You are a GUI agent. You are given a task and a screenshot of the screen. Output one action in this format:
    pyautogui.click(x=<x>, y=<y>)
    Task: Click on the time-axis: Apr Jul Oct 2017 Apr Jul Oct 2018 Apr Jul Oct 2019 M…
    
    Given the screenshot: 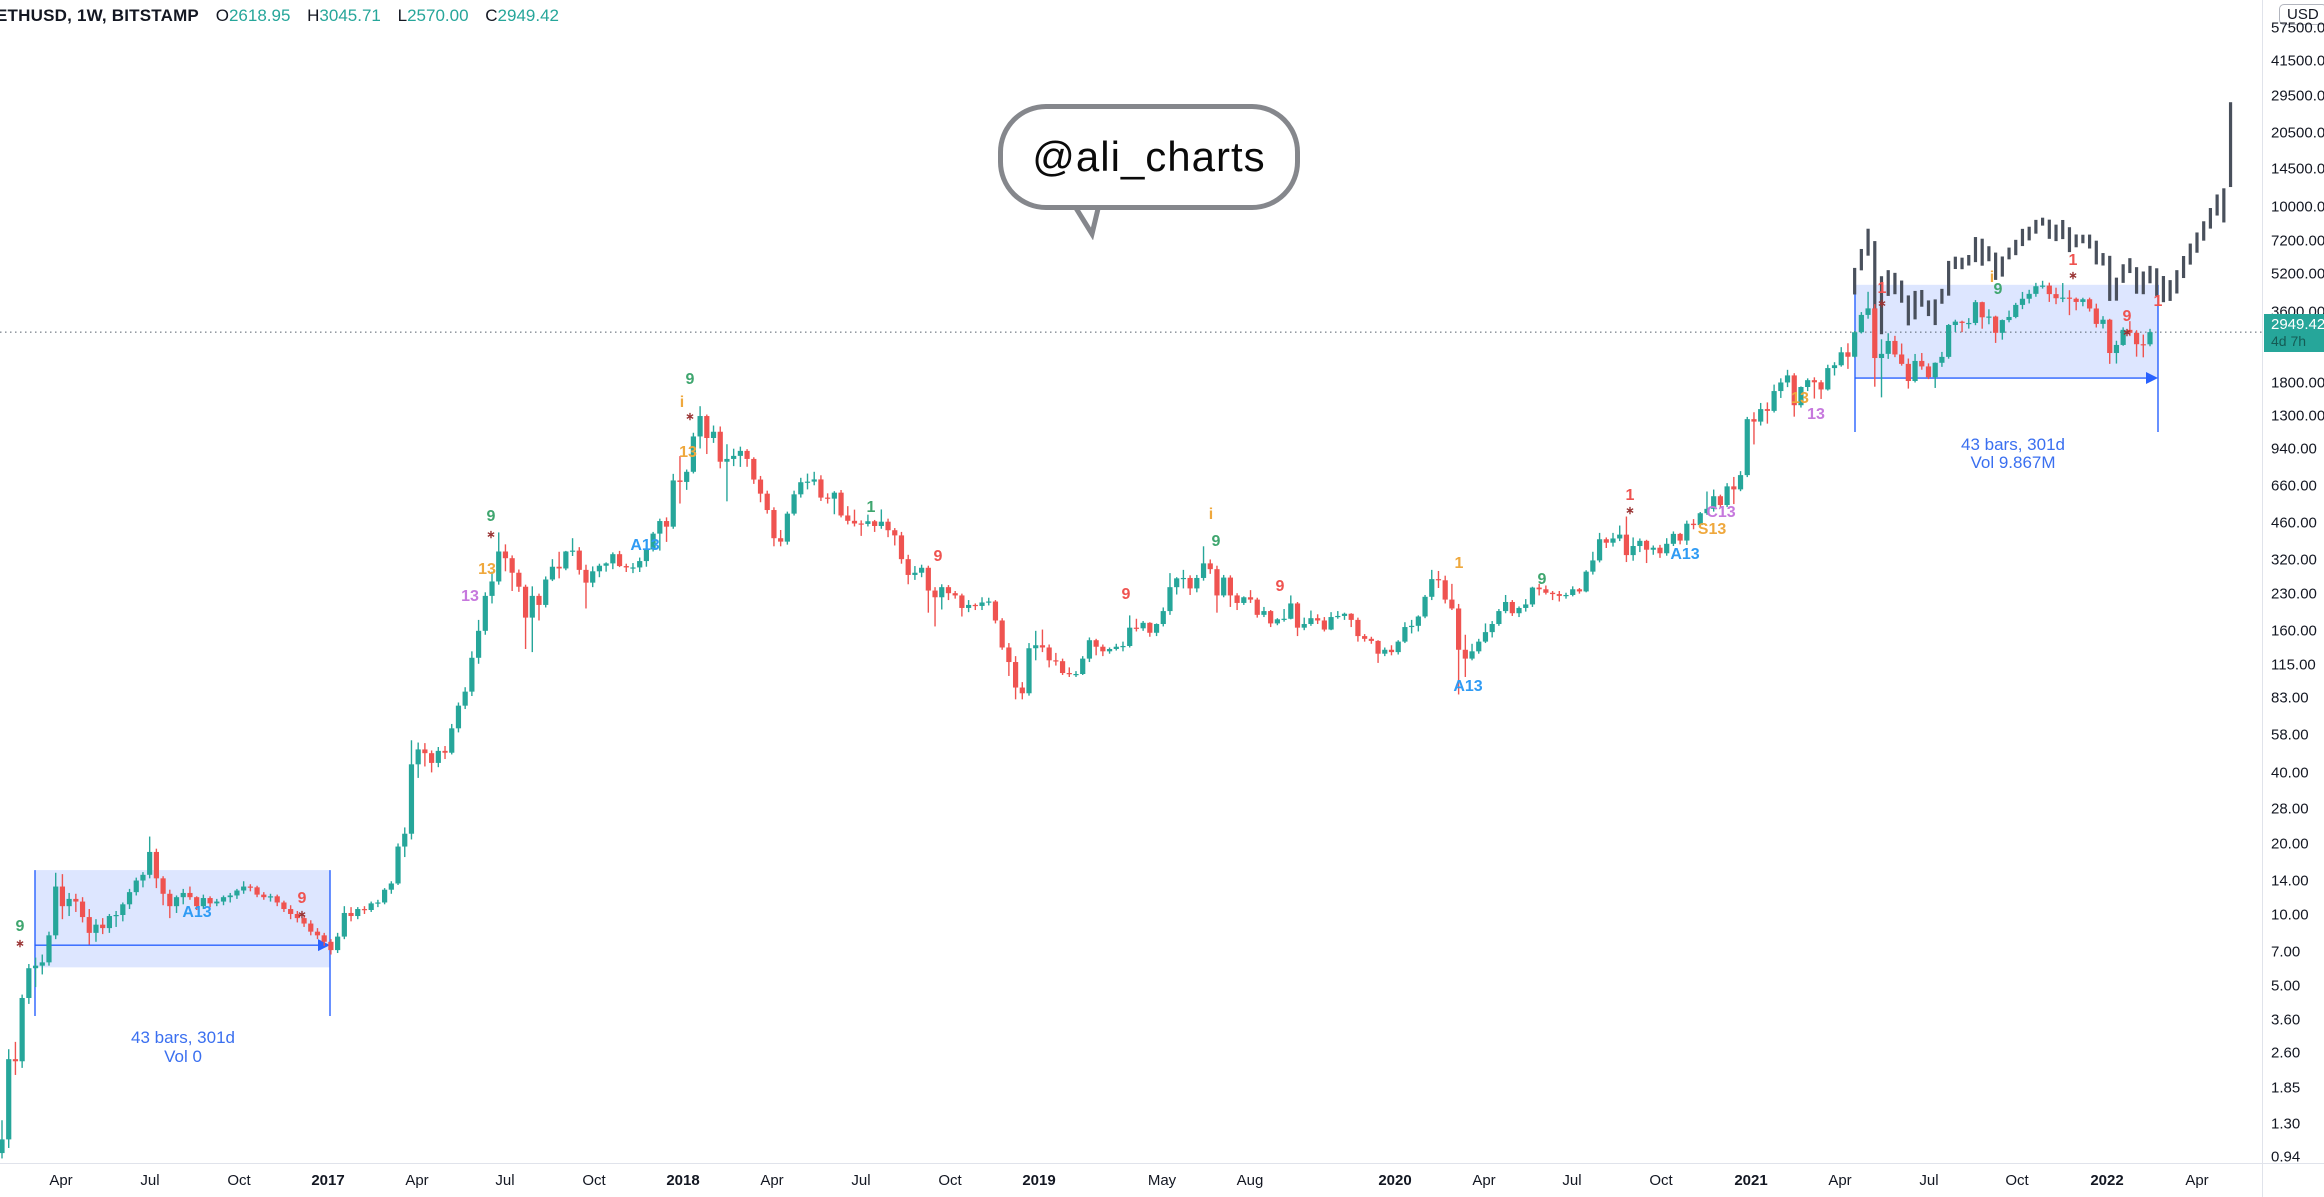 What is the action you would take?
    pyautogui.click(x=1162, y=1180)
    